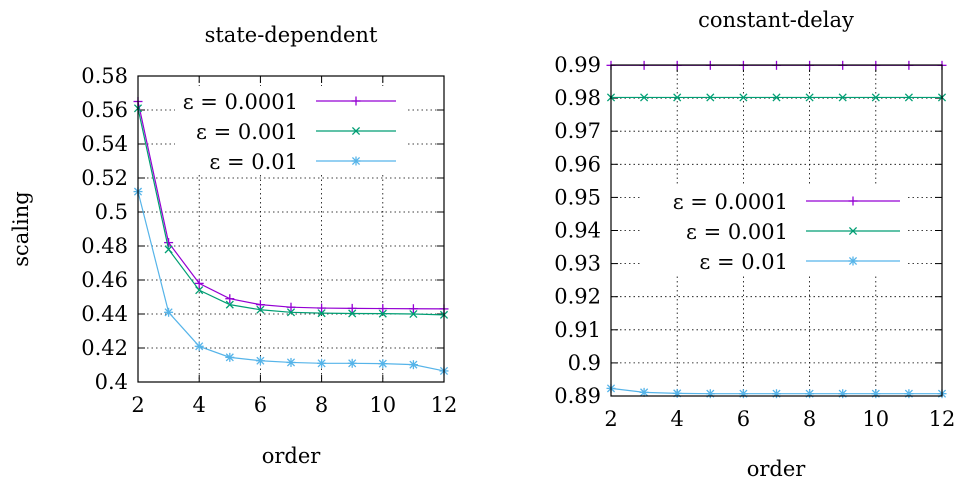  What do you see at coordinates (111, 382) in the screenshot?
I see `y-tick-label: 0.4` at bounding box center [111, 382].